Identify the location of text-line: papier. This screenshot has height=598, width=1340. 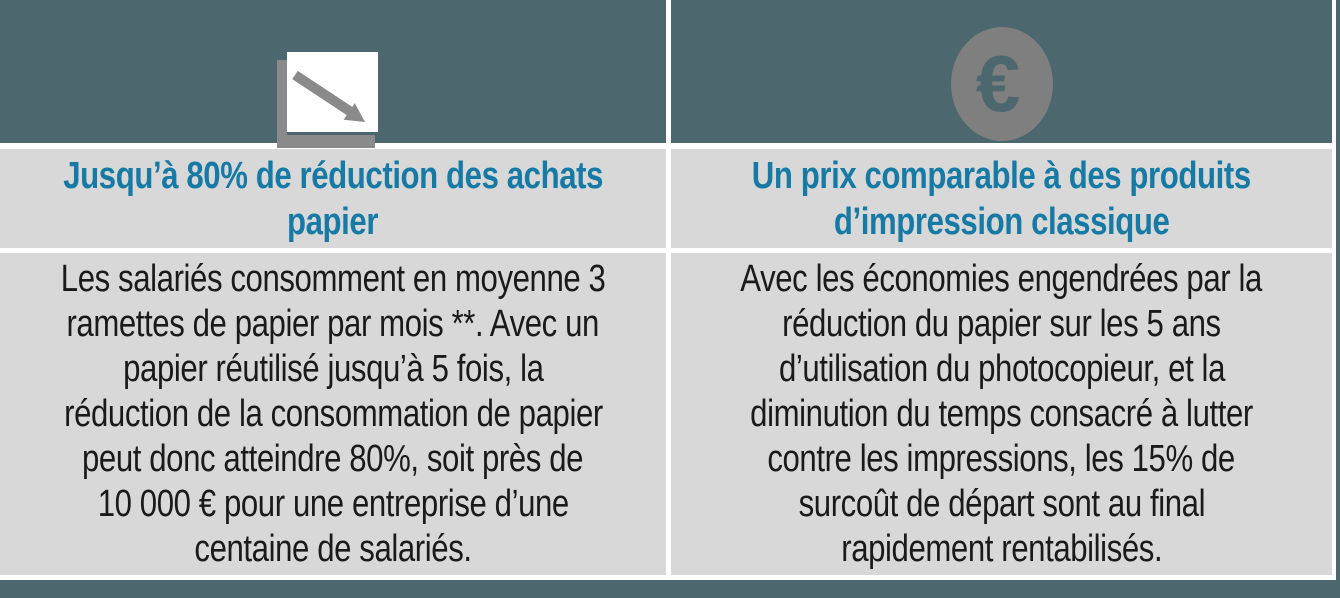
(333, 221).